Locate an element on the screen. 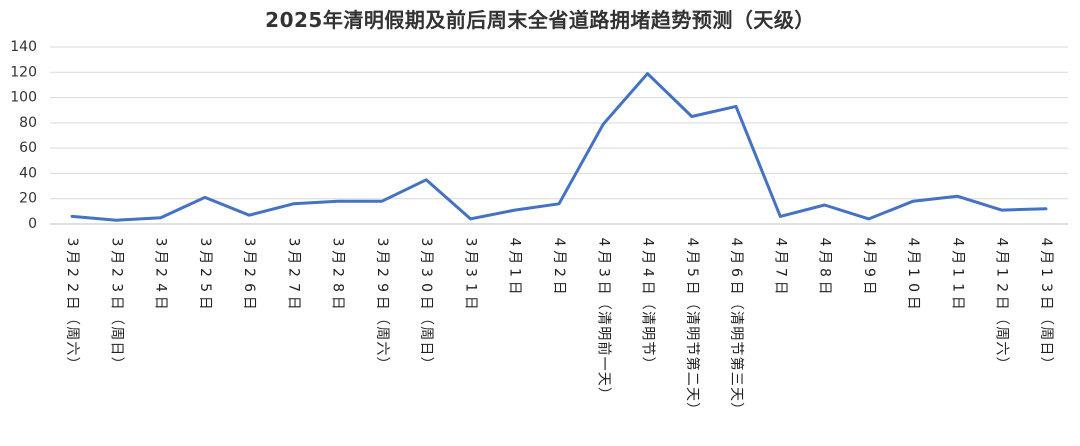 This screenshot has height=446, width=1080. x-tick-char: 天 is located at coordinates (736, 394).